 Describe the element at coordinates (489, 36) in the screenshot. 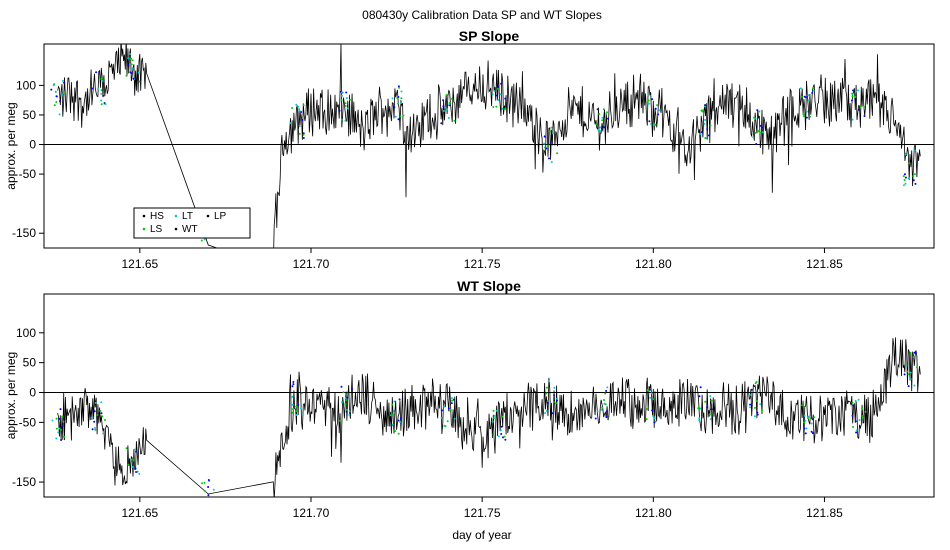

I see `sp-panel-title: SP Slope` at that location.